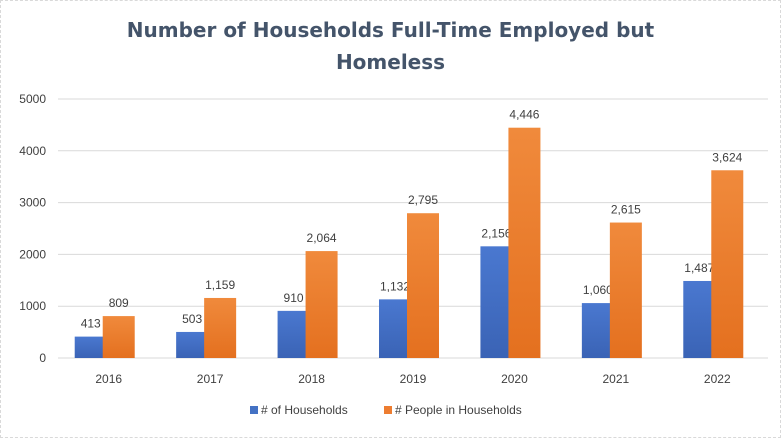 The width and height of the screenshot is (781, 438). I want to click on data-label: 1,159, so click(220, 285).